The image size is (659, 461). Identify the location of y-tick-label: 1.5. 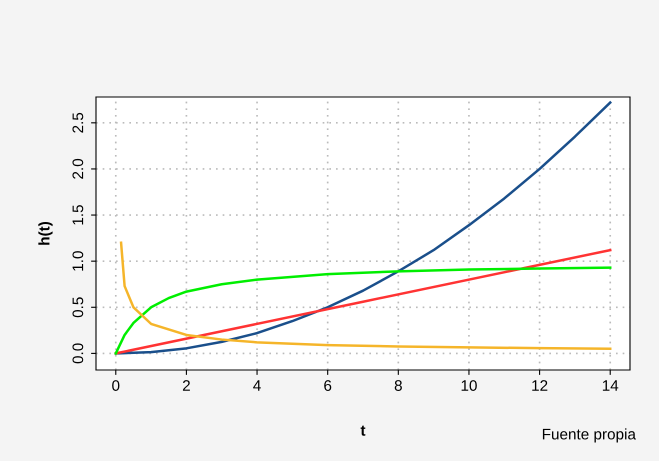
(78, 215).